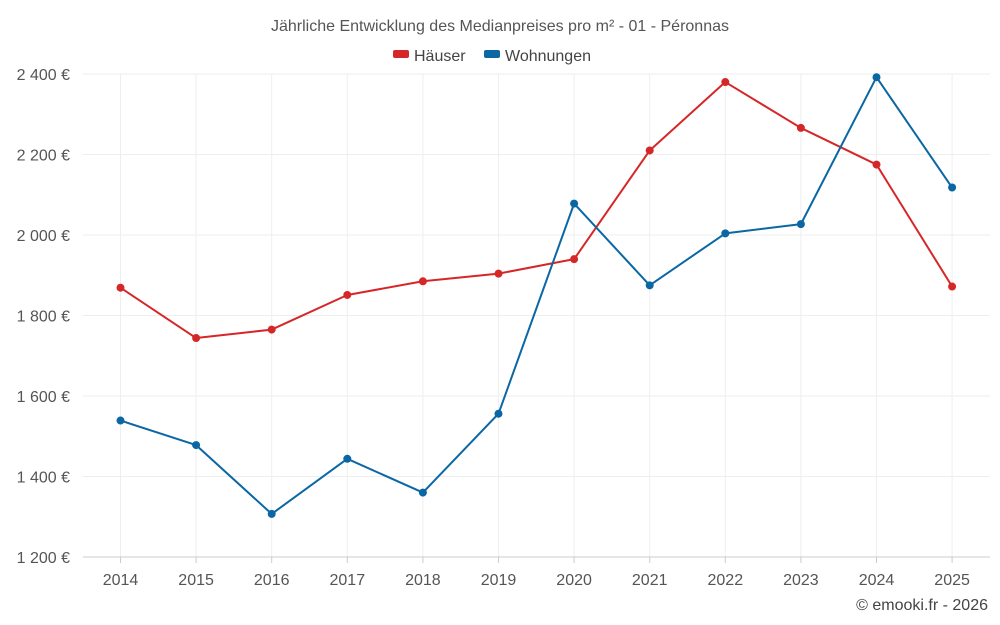  What do you see at coordinates (401, 54) in the screenshot?
I see `legend-swatch-haeuser` at bounding box center [401, 54].